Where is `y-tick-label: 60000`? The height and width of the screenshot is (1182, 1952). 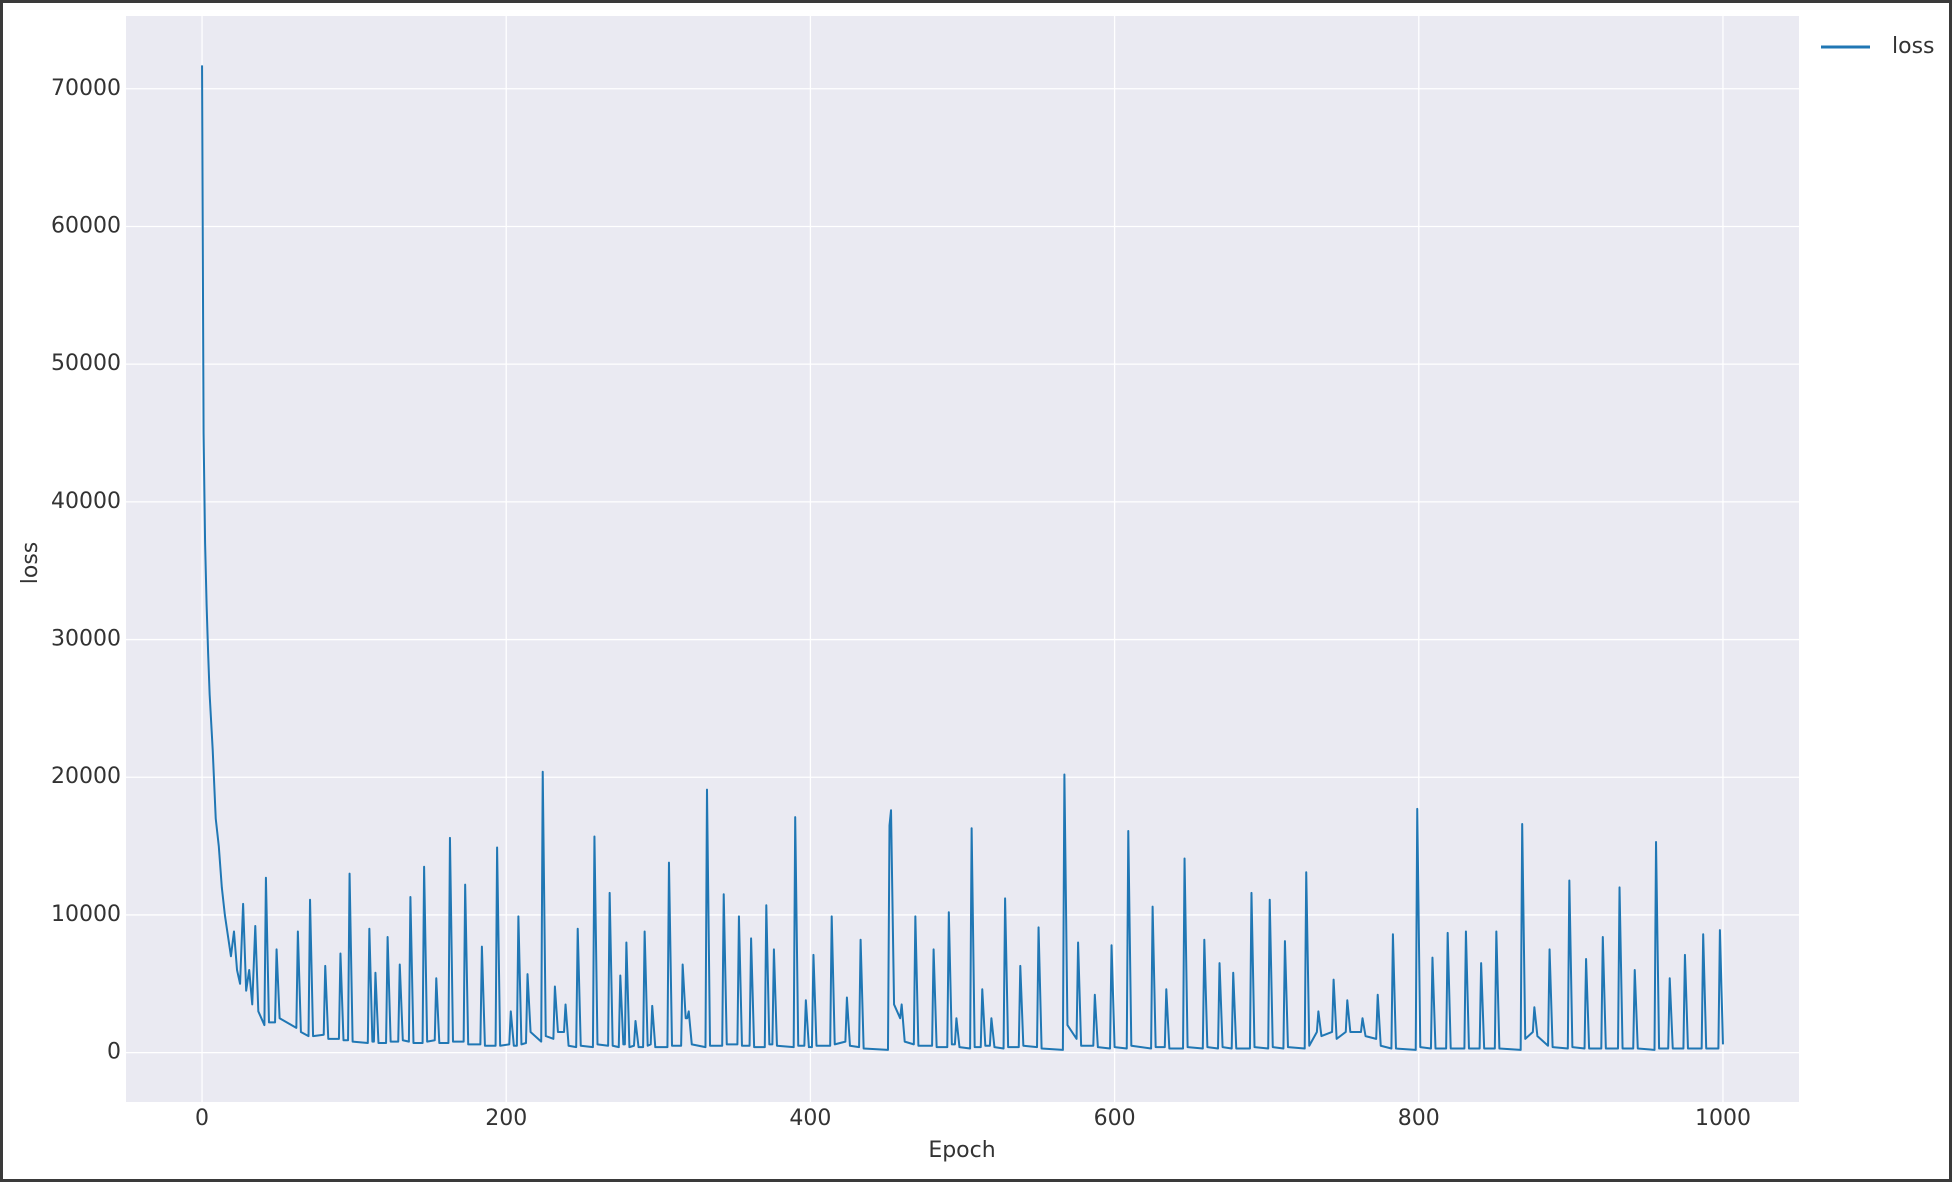 y-tick-label: 60000 is located at coordinates (86, 225).